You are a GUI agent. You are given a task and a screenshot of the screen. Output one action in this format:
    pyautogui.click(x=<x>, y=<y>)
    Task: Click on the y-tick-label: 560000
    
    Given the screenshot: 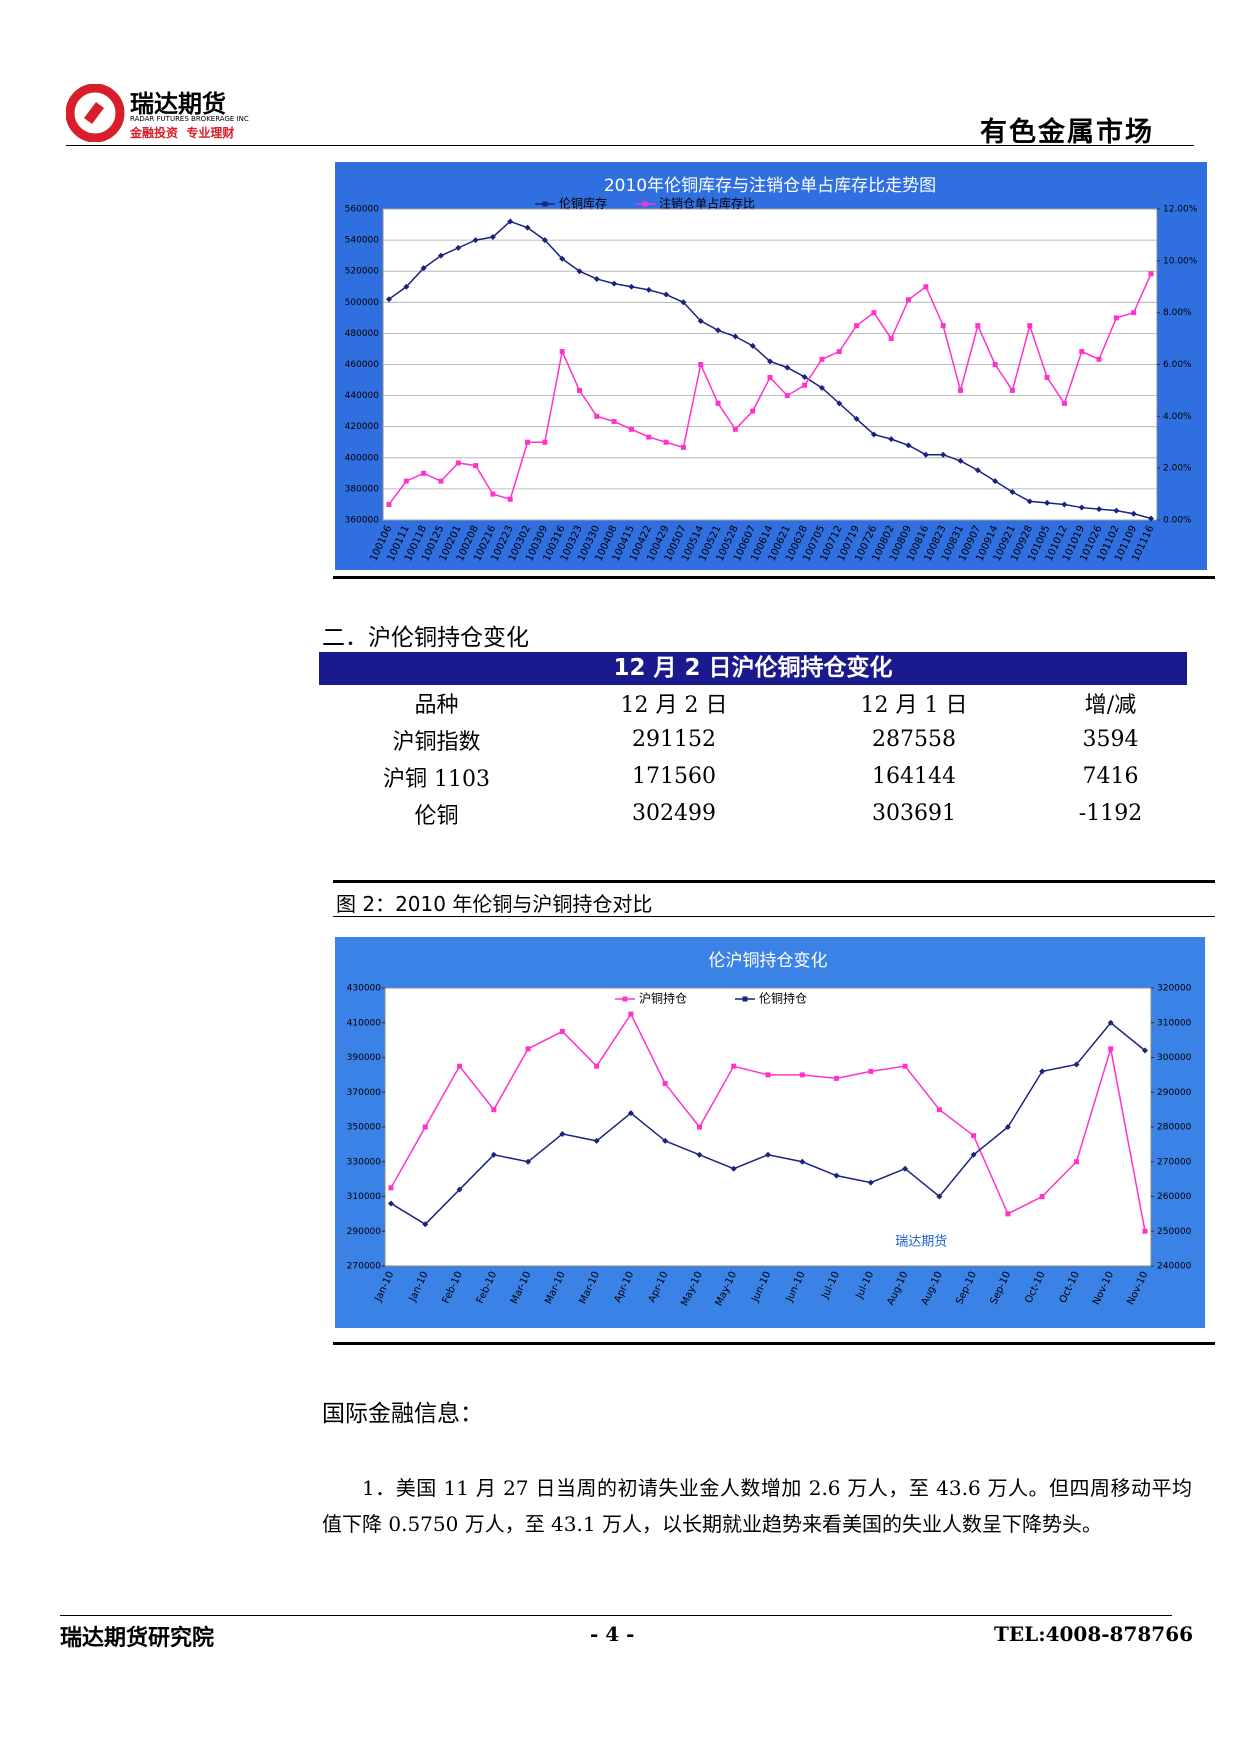 What is the action you would take?
    pyautogui.click(x=362, y=210)
    